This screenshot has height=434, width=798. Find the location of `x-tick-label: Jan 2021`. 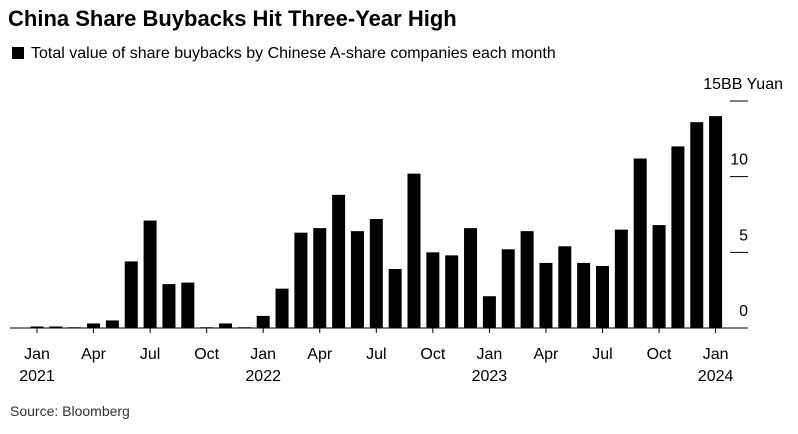

x-tick-label: Jan 2021 is located at coordinates (37, 365).